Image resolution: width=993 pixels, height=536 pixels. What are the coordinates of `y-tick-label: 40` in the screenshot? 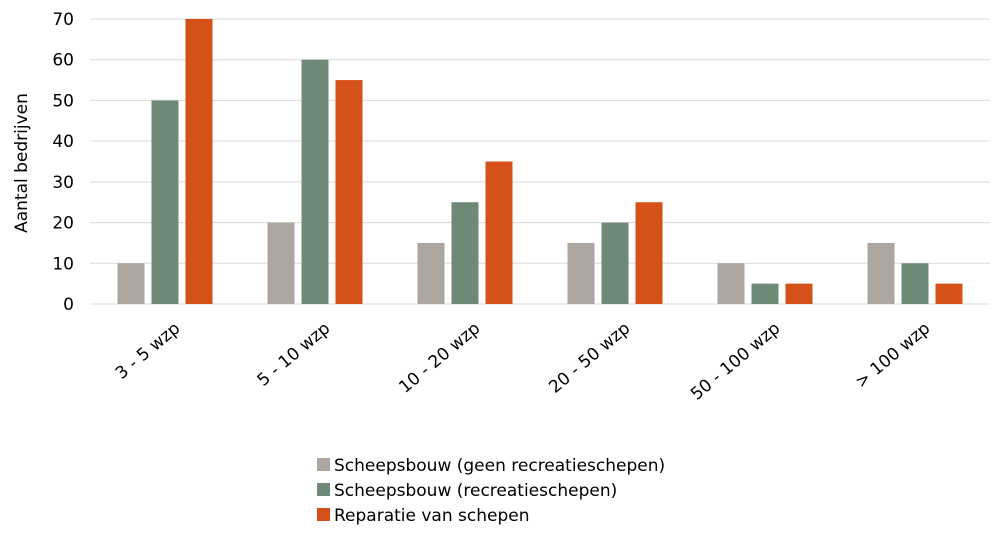 It's located at (63, 142).